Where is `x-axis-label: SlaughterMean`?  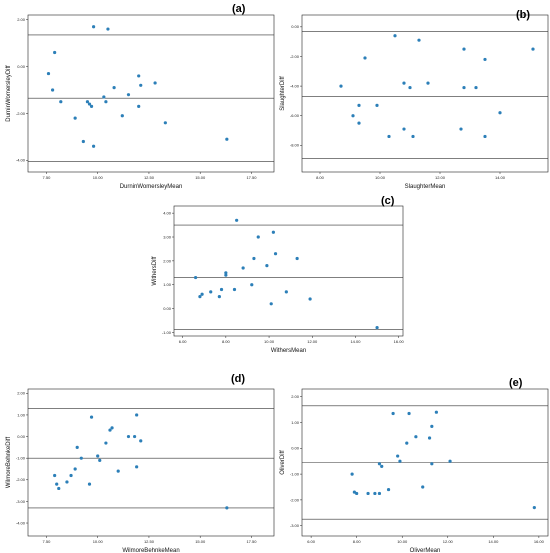
x-axis-label: SlaughterMean is located at coordinates (425, 187).